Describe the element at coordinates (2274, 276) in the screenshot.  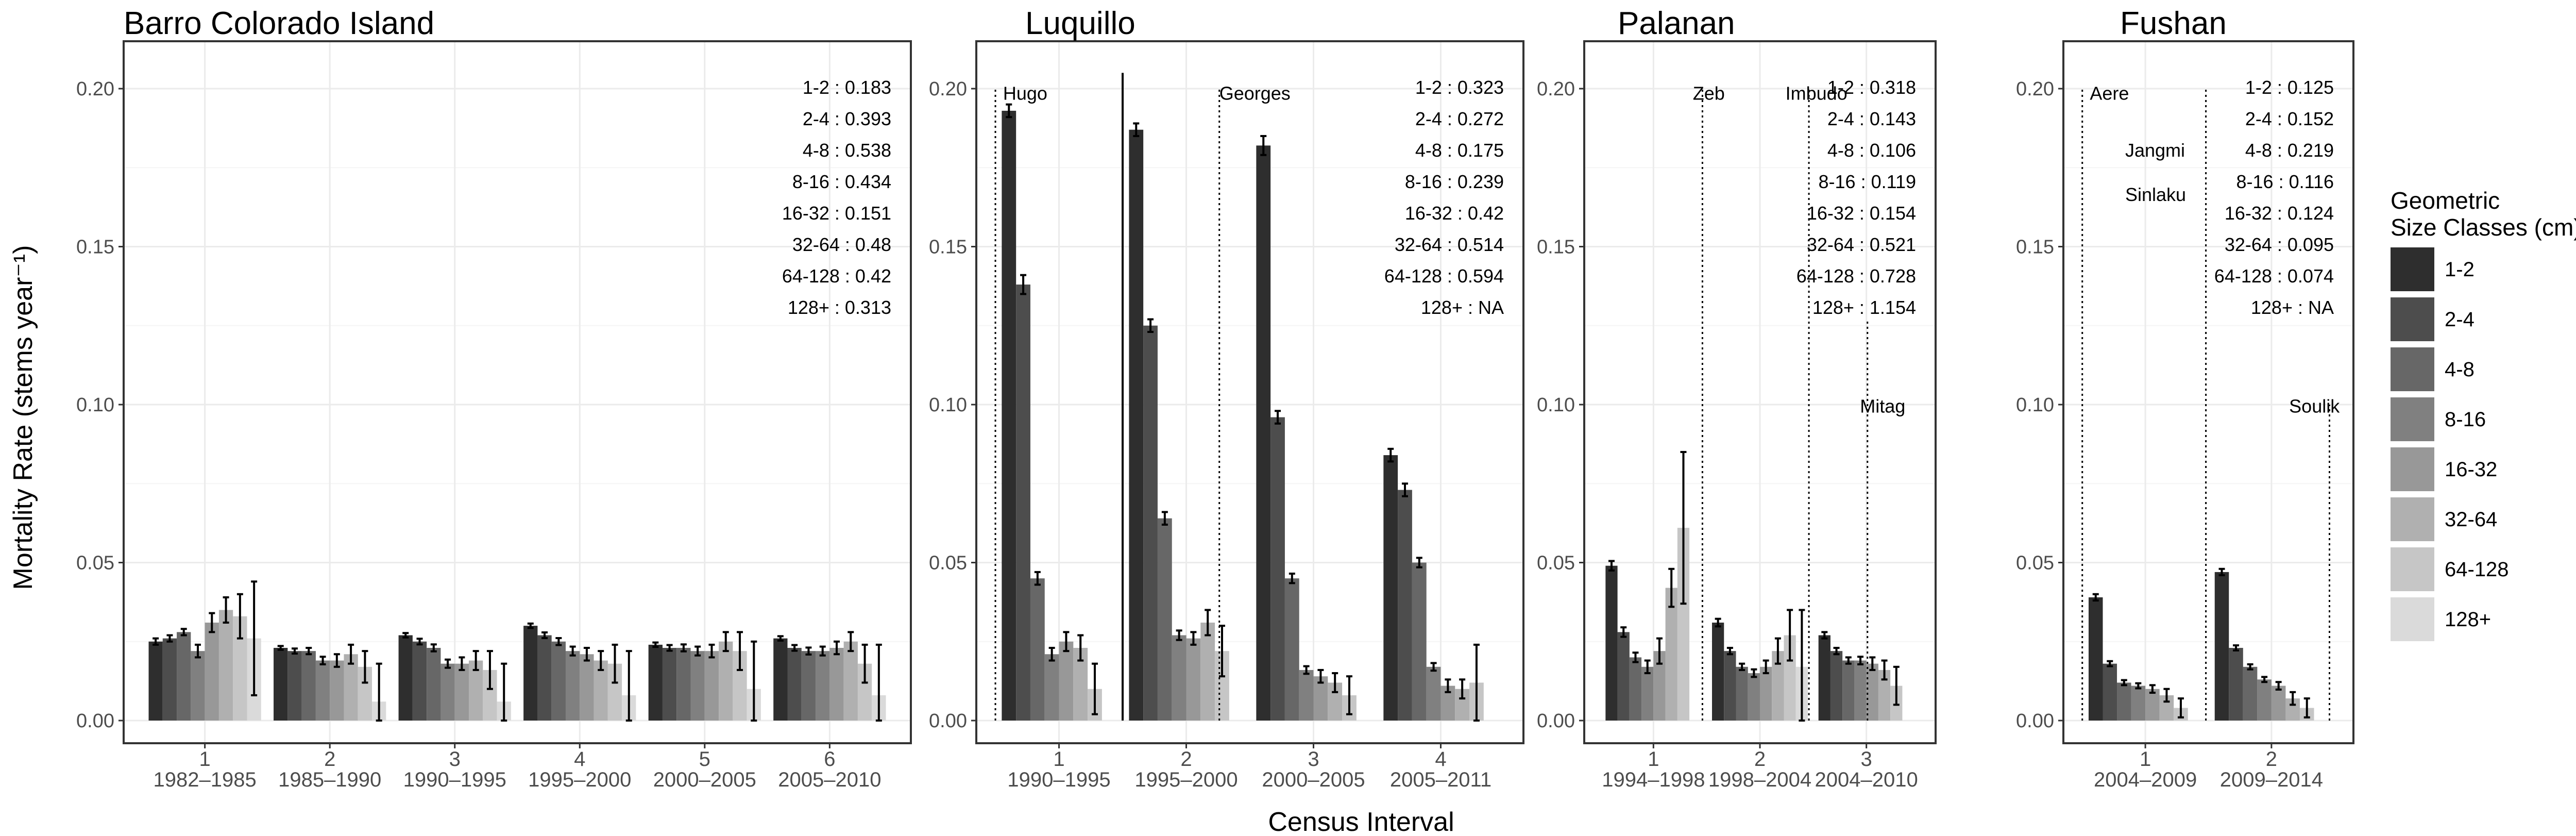
I see `annotation-line: 64-128 : 0.074` at that location.